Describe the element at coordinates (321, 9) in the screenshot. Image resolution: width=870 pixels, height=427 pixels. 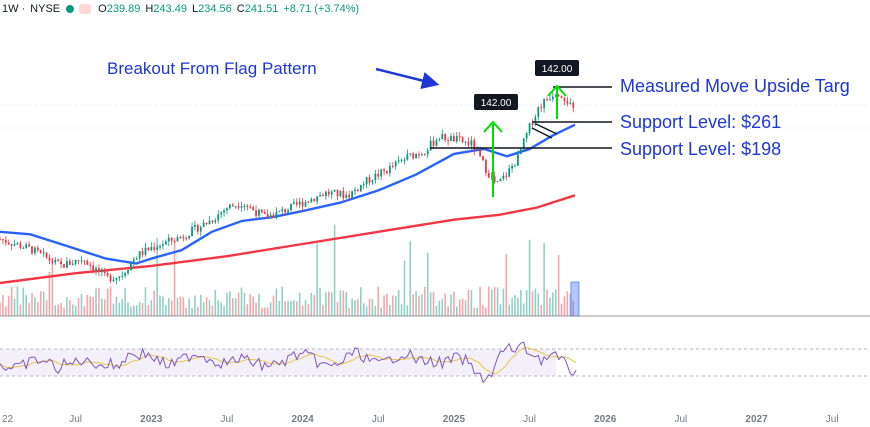
I see `change-value: +8.71 (+3.74%)` at that location.